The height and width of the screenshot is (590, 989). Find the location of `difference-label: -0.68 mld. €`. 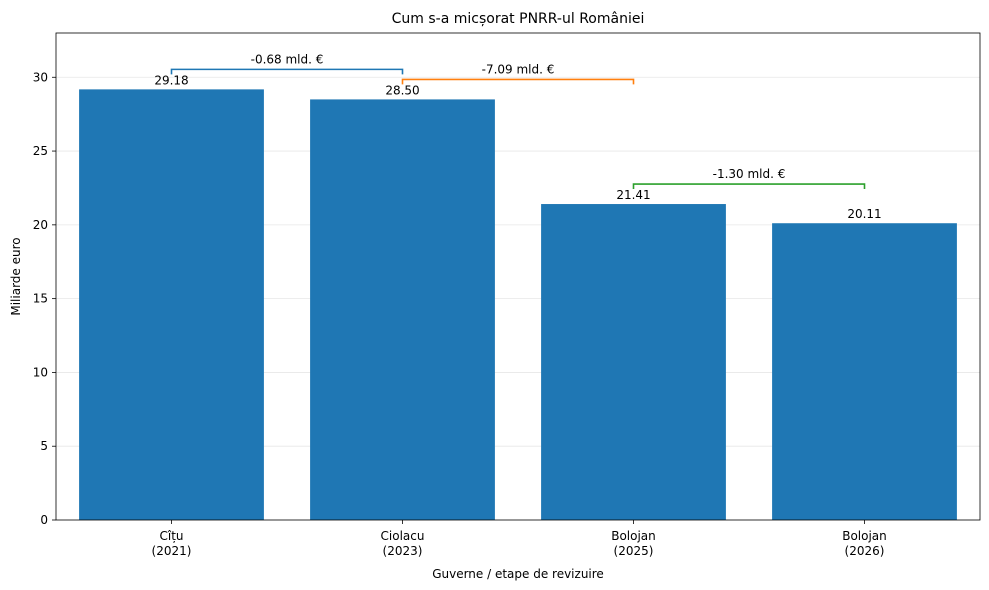

difference-label: -0.68 mld. € is located at coordinates (287, 59).